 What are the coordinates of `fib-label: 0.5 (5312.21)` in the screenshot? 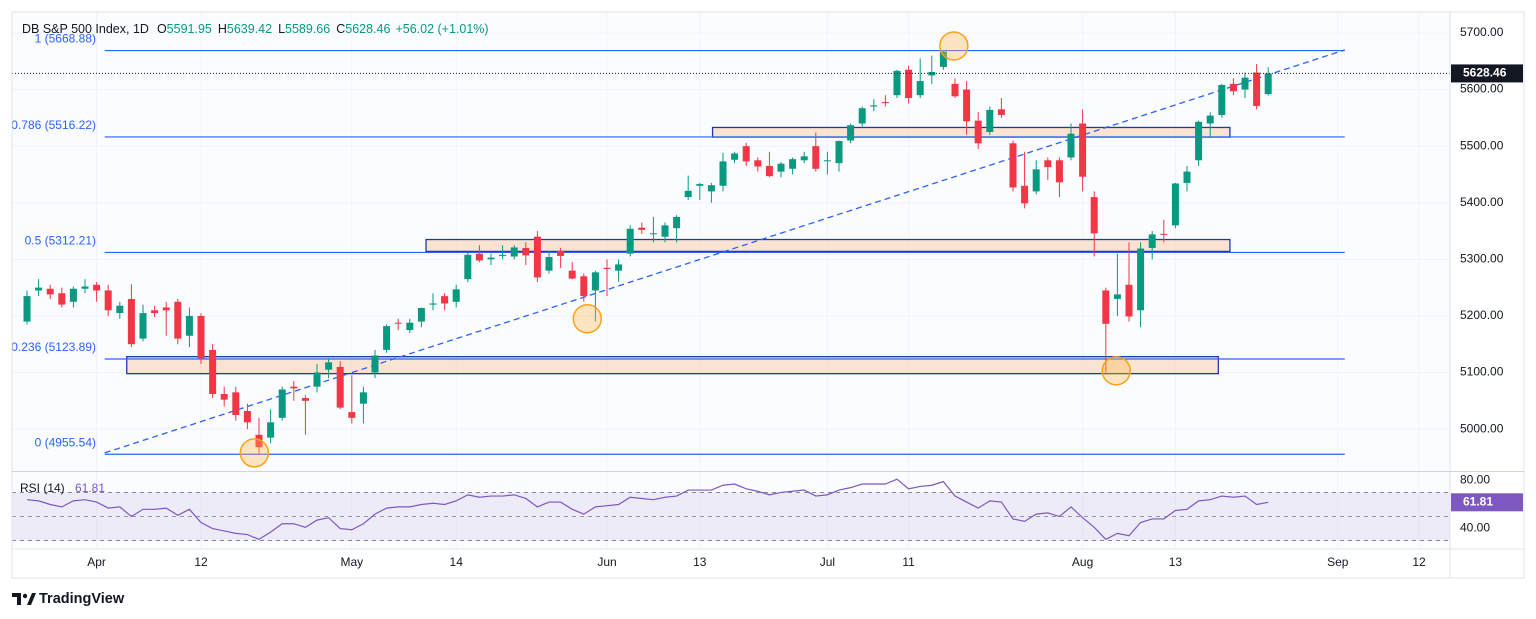 It's located at (60, 241).